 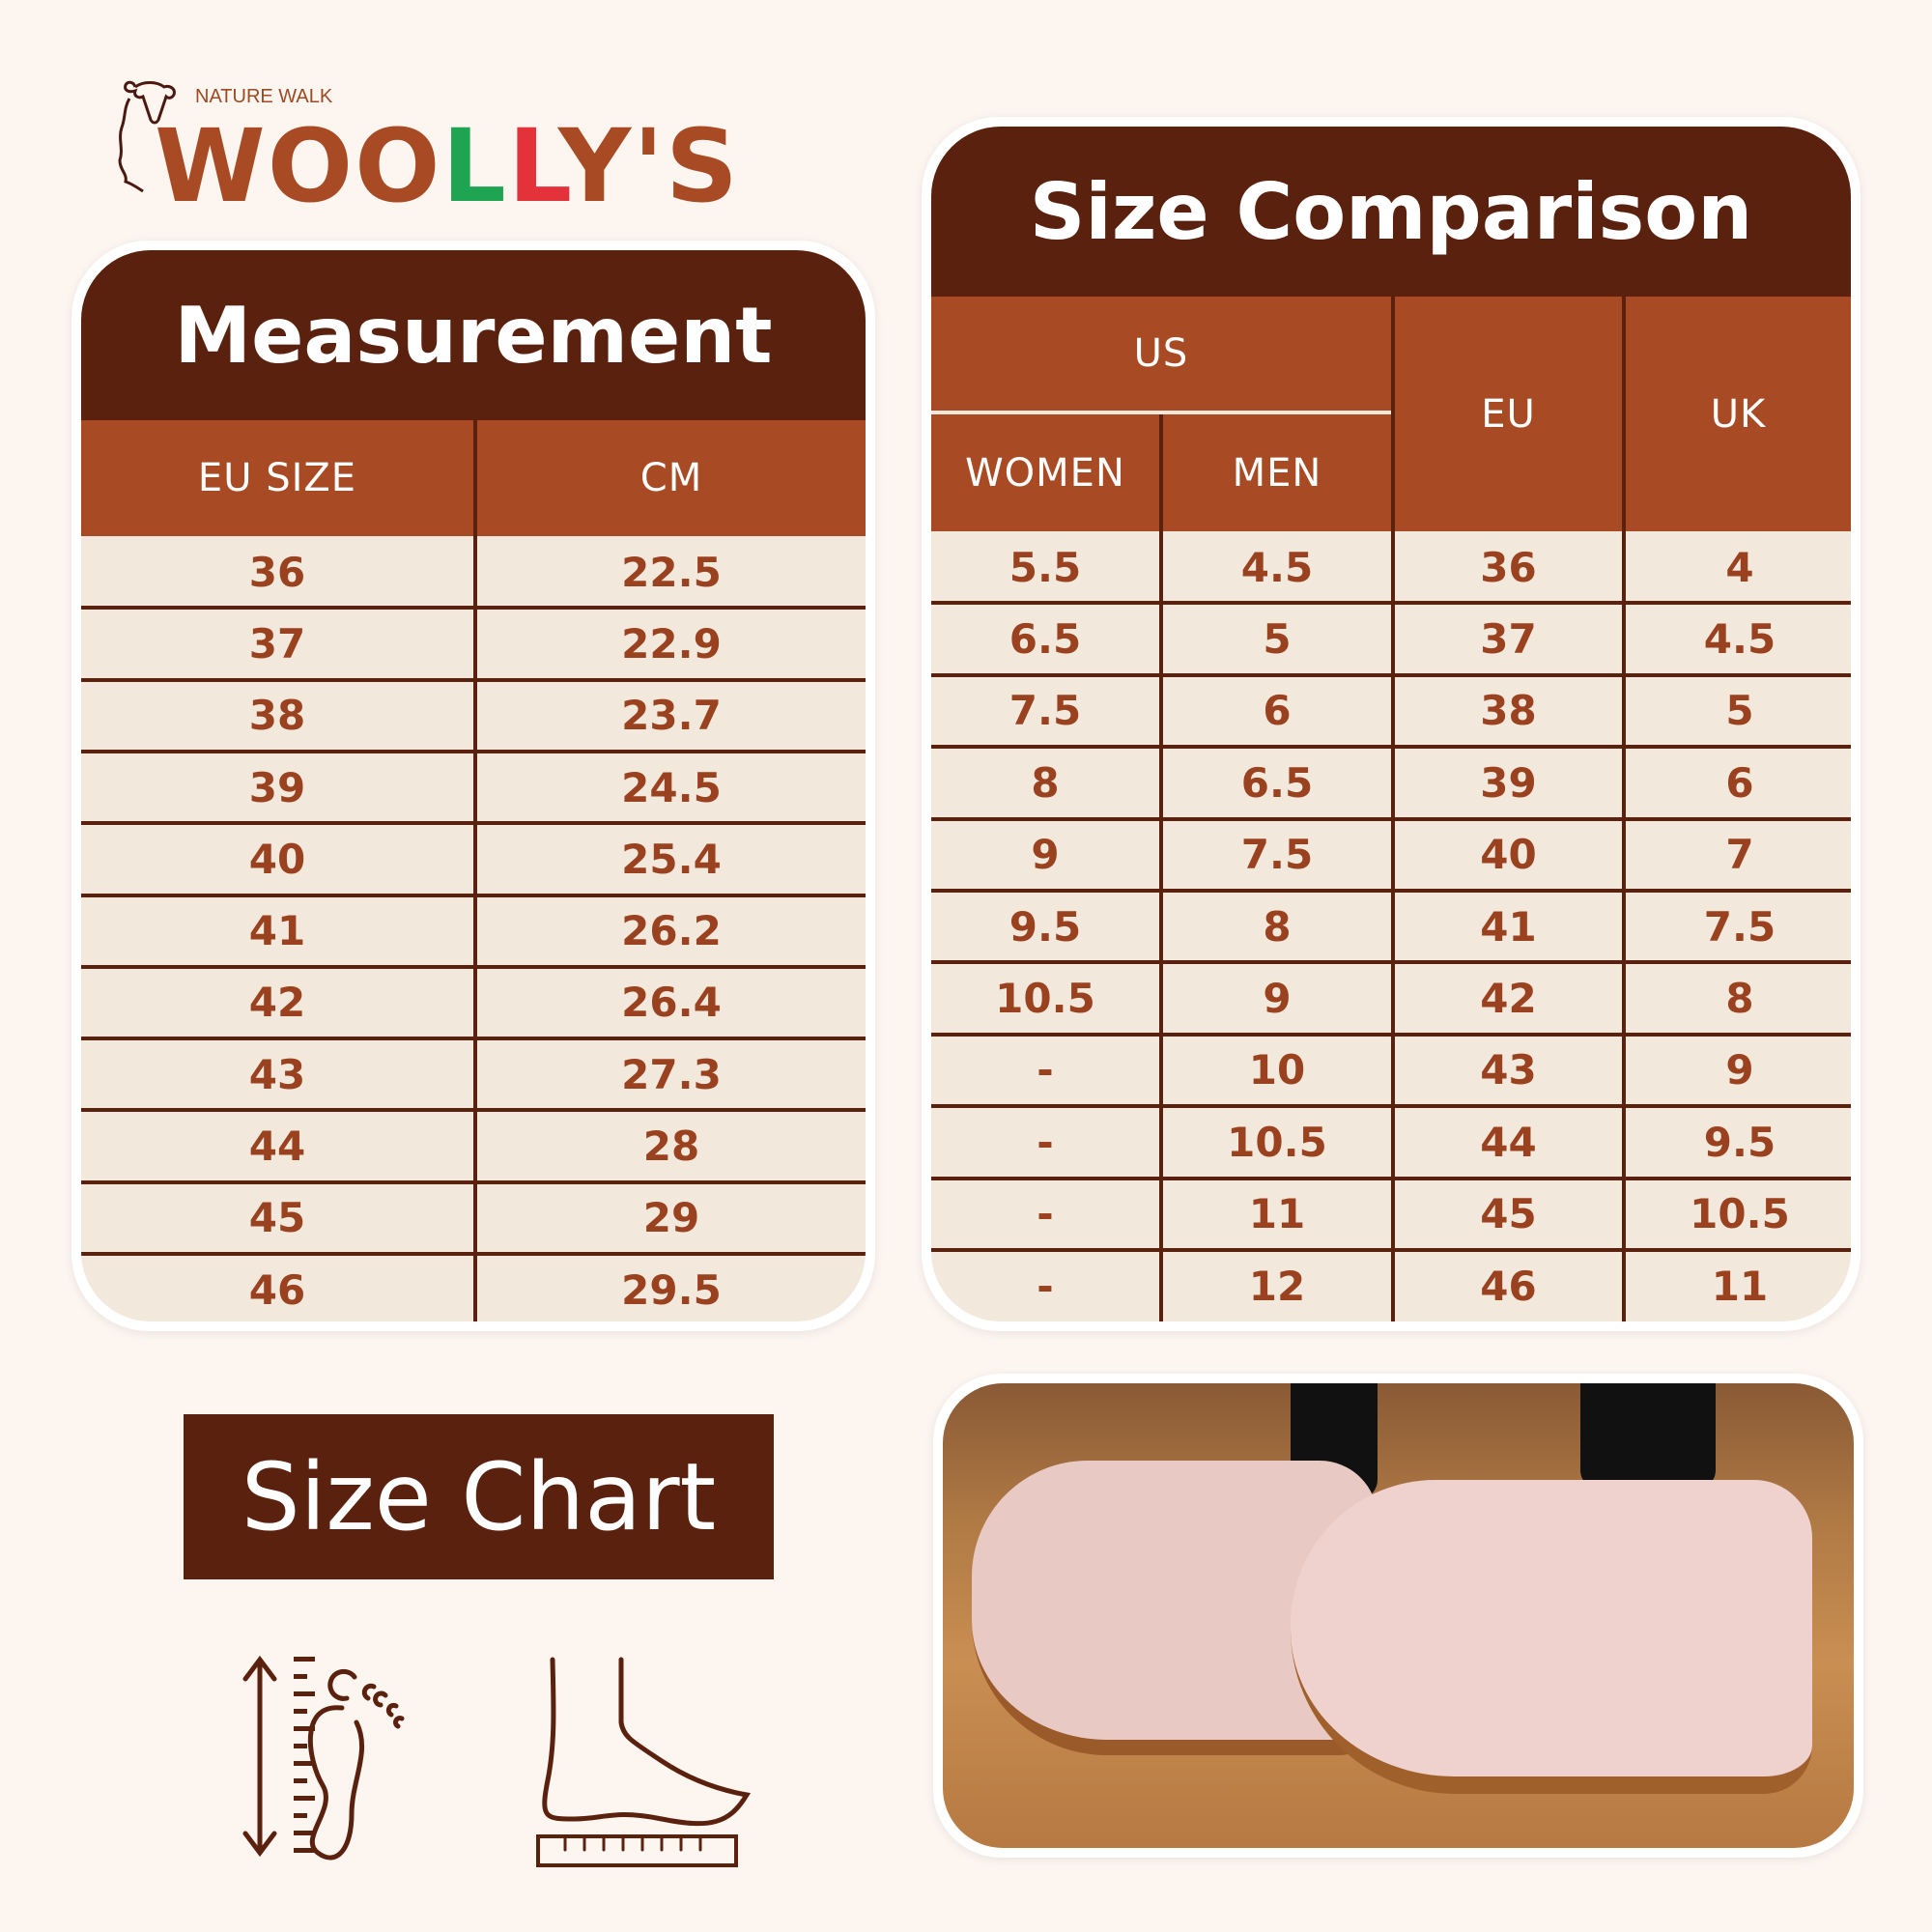 I want to click on table-cell: 43, so click(x=1508, y=1070).